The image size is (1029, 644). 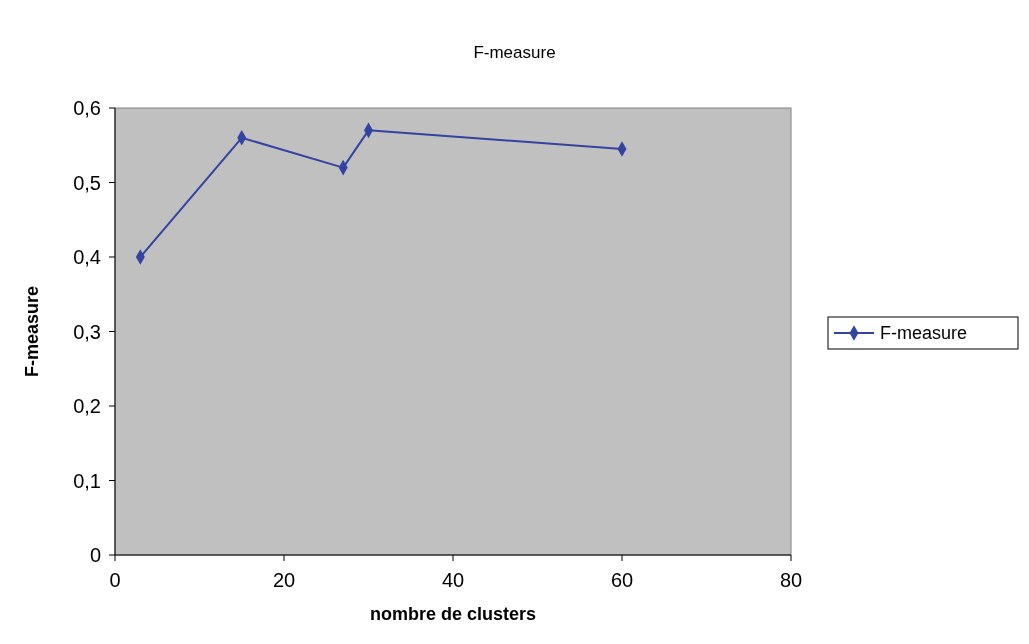 I want to click on y-tick-label: 0,4, so click(x=87, y=257).